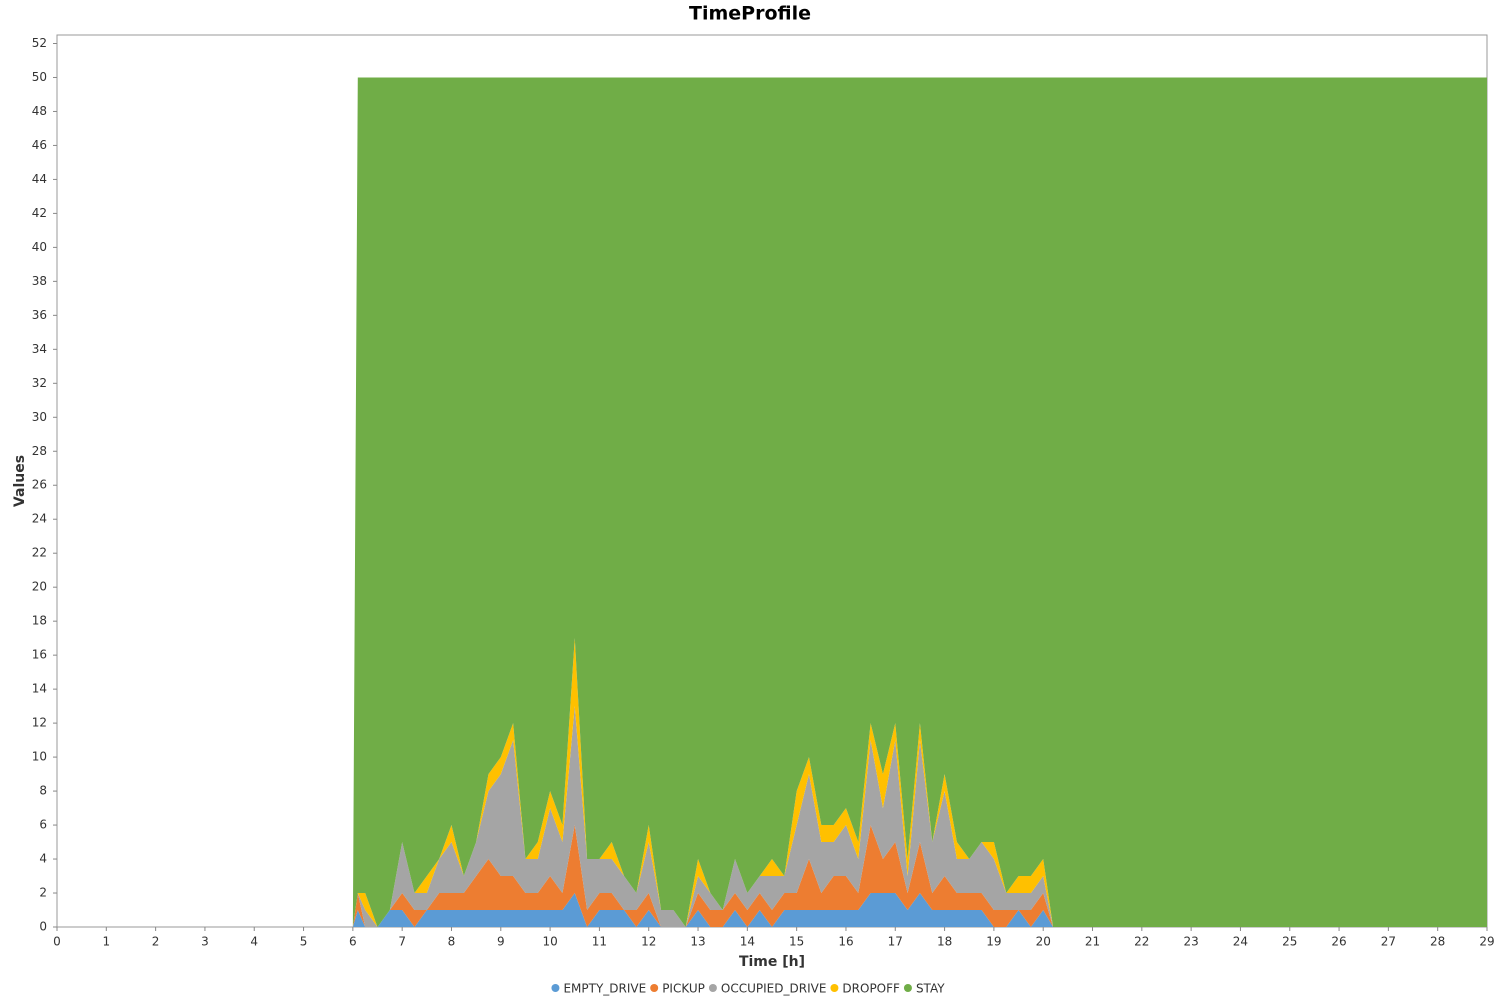  What do you see at coordinates (39, 723) in the screenshot?
I see `y-tick-label: 12` at bounding box center [39, 723].